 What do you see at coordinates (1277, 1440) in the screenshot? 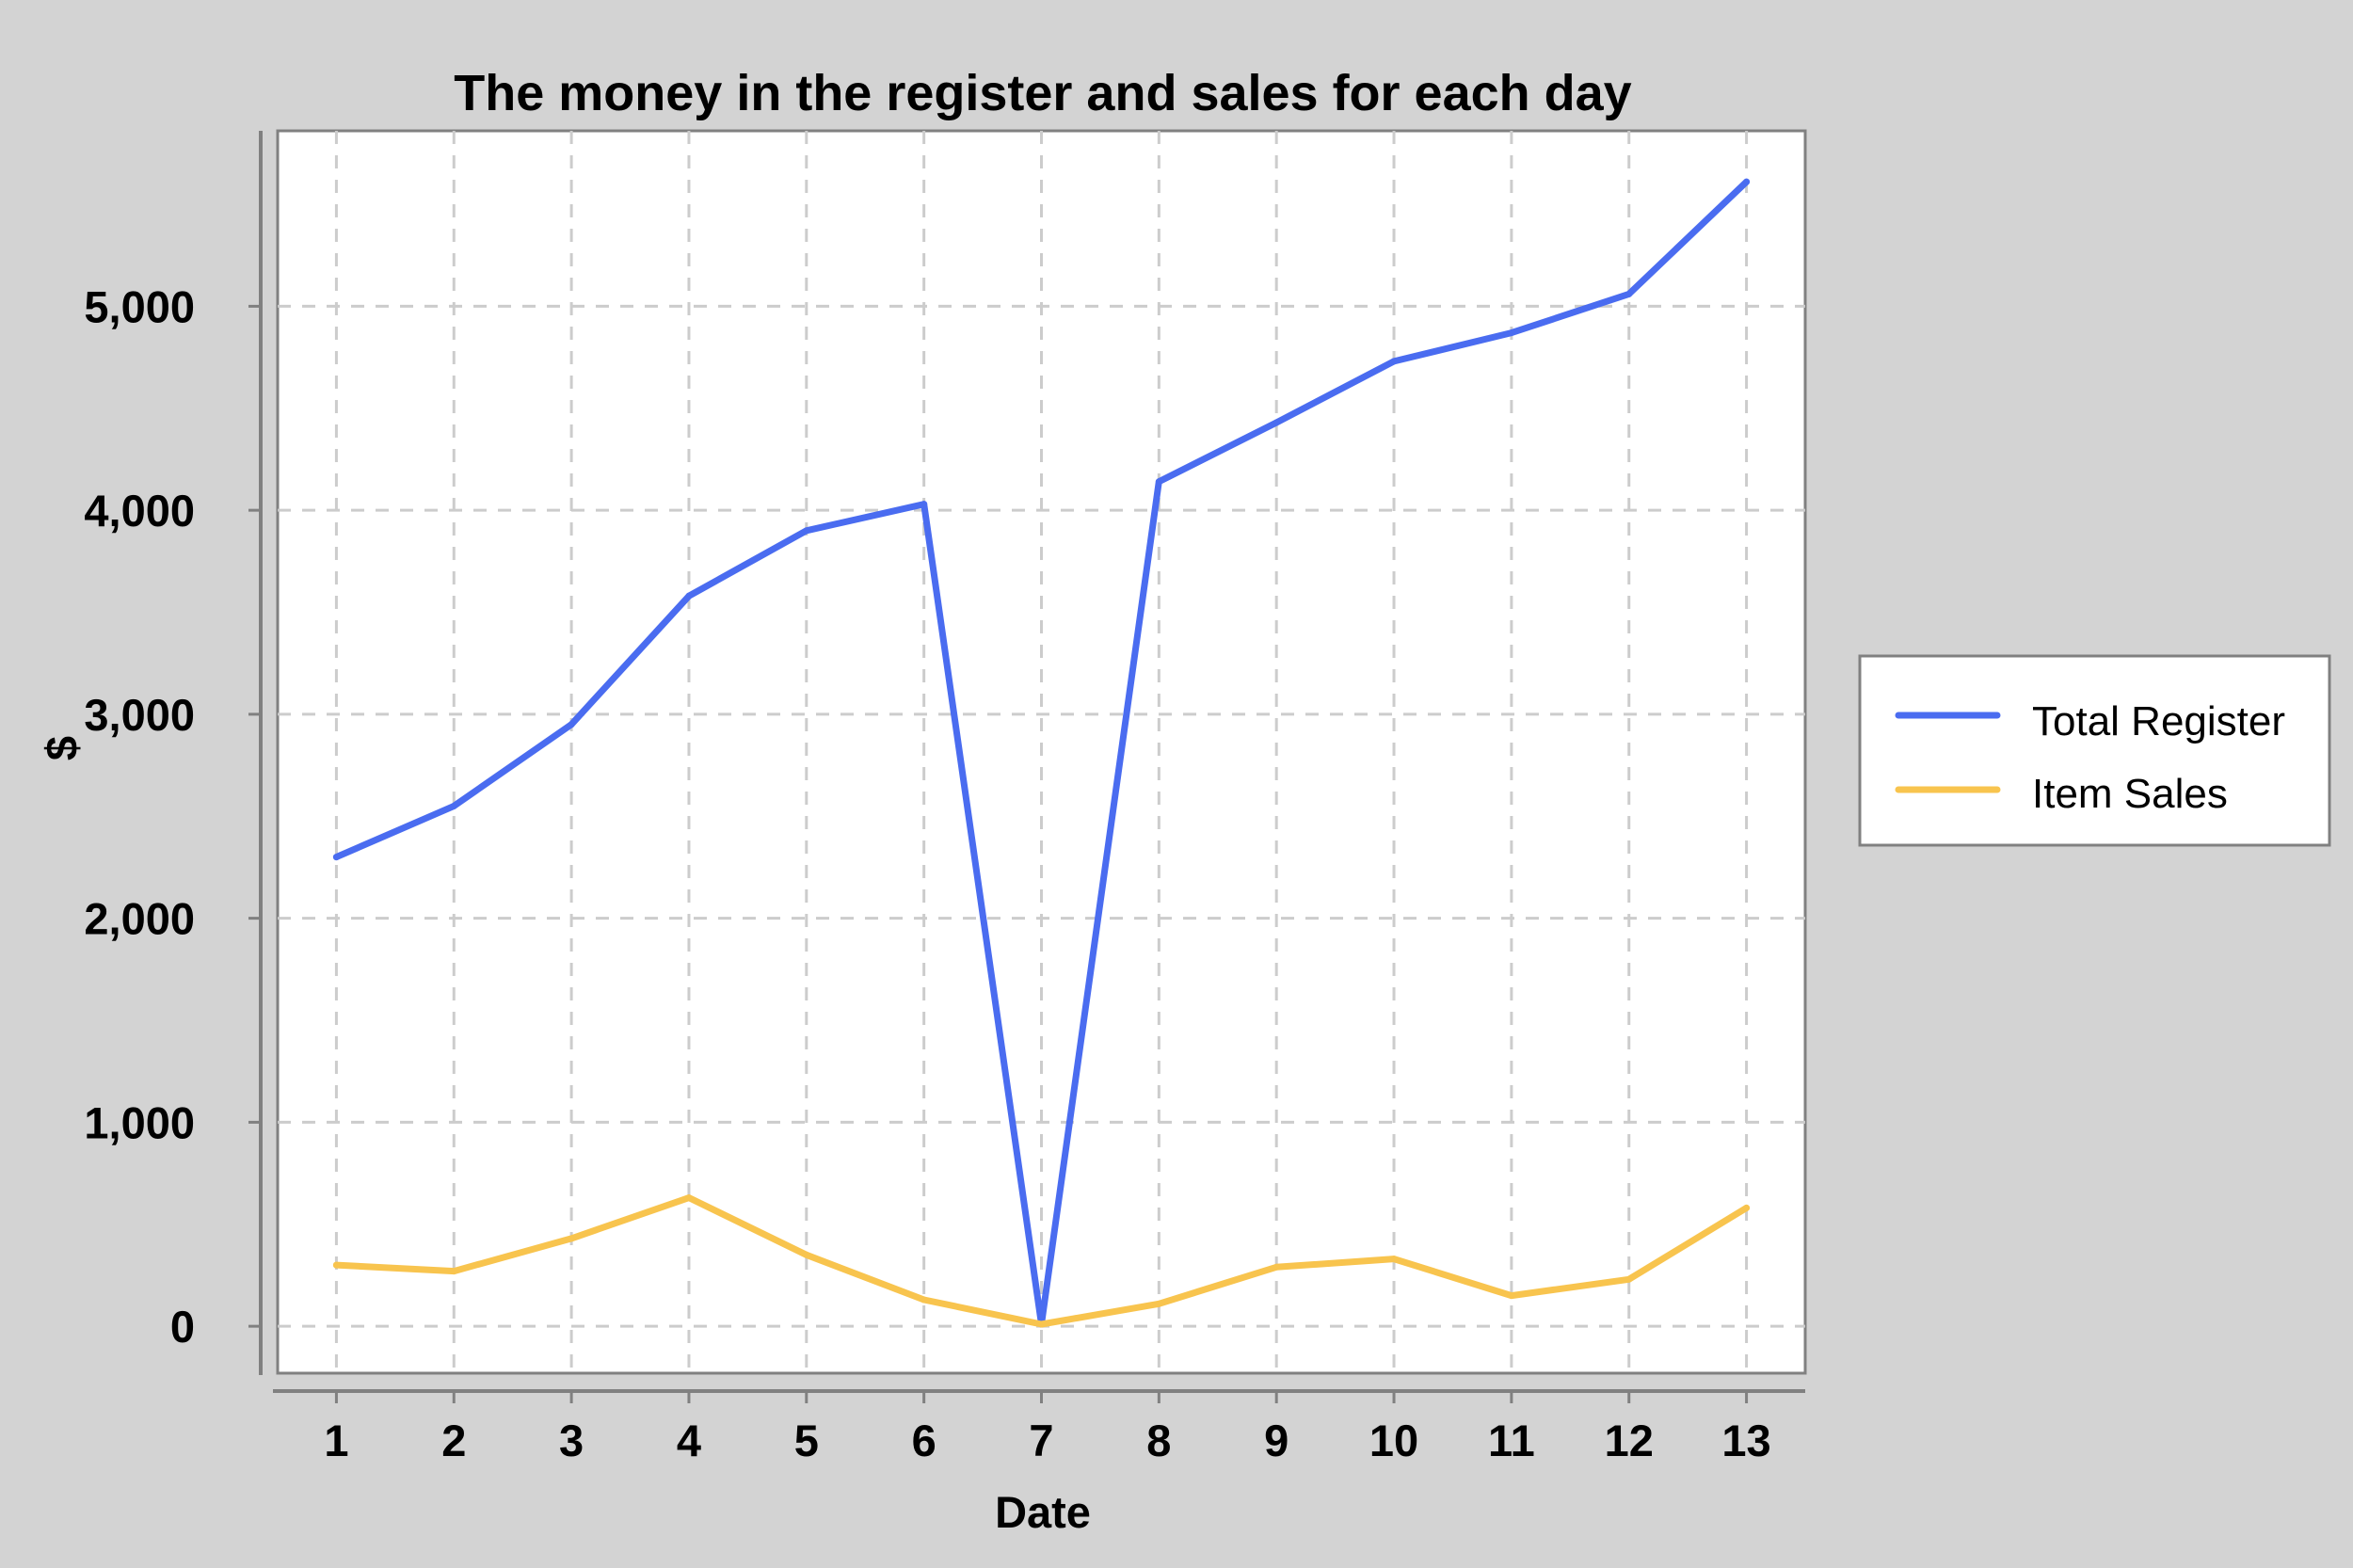
I see `x-tick-label: 9` at bounding box center [1277, 1440].